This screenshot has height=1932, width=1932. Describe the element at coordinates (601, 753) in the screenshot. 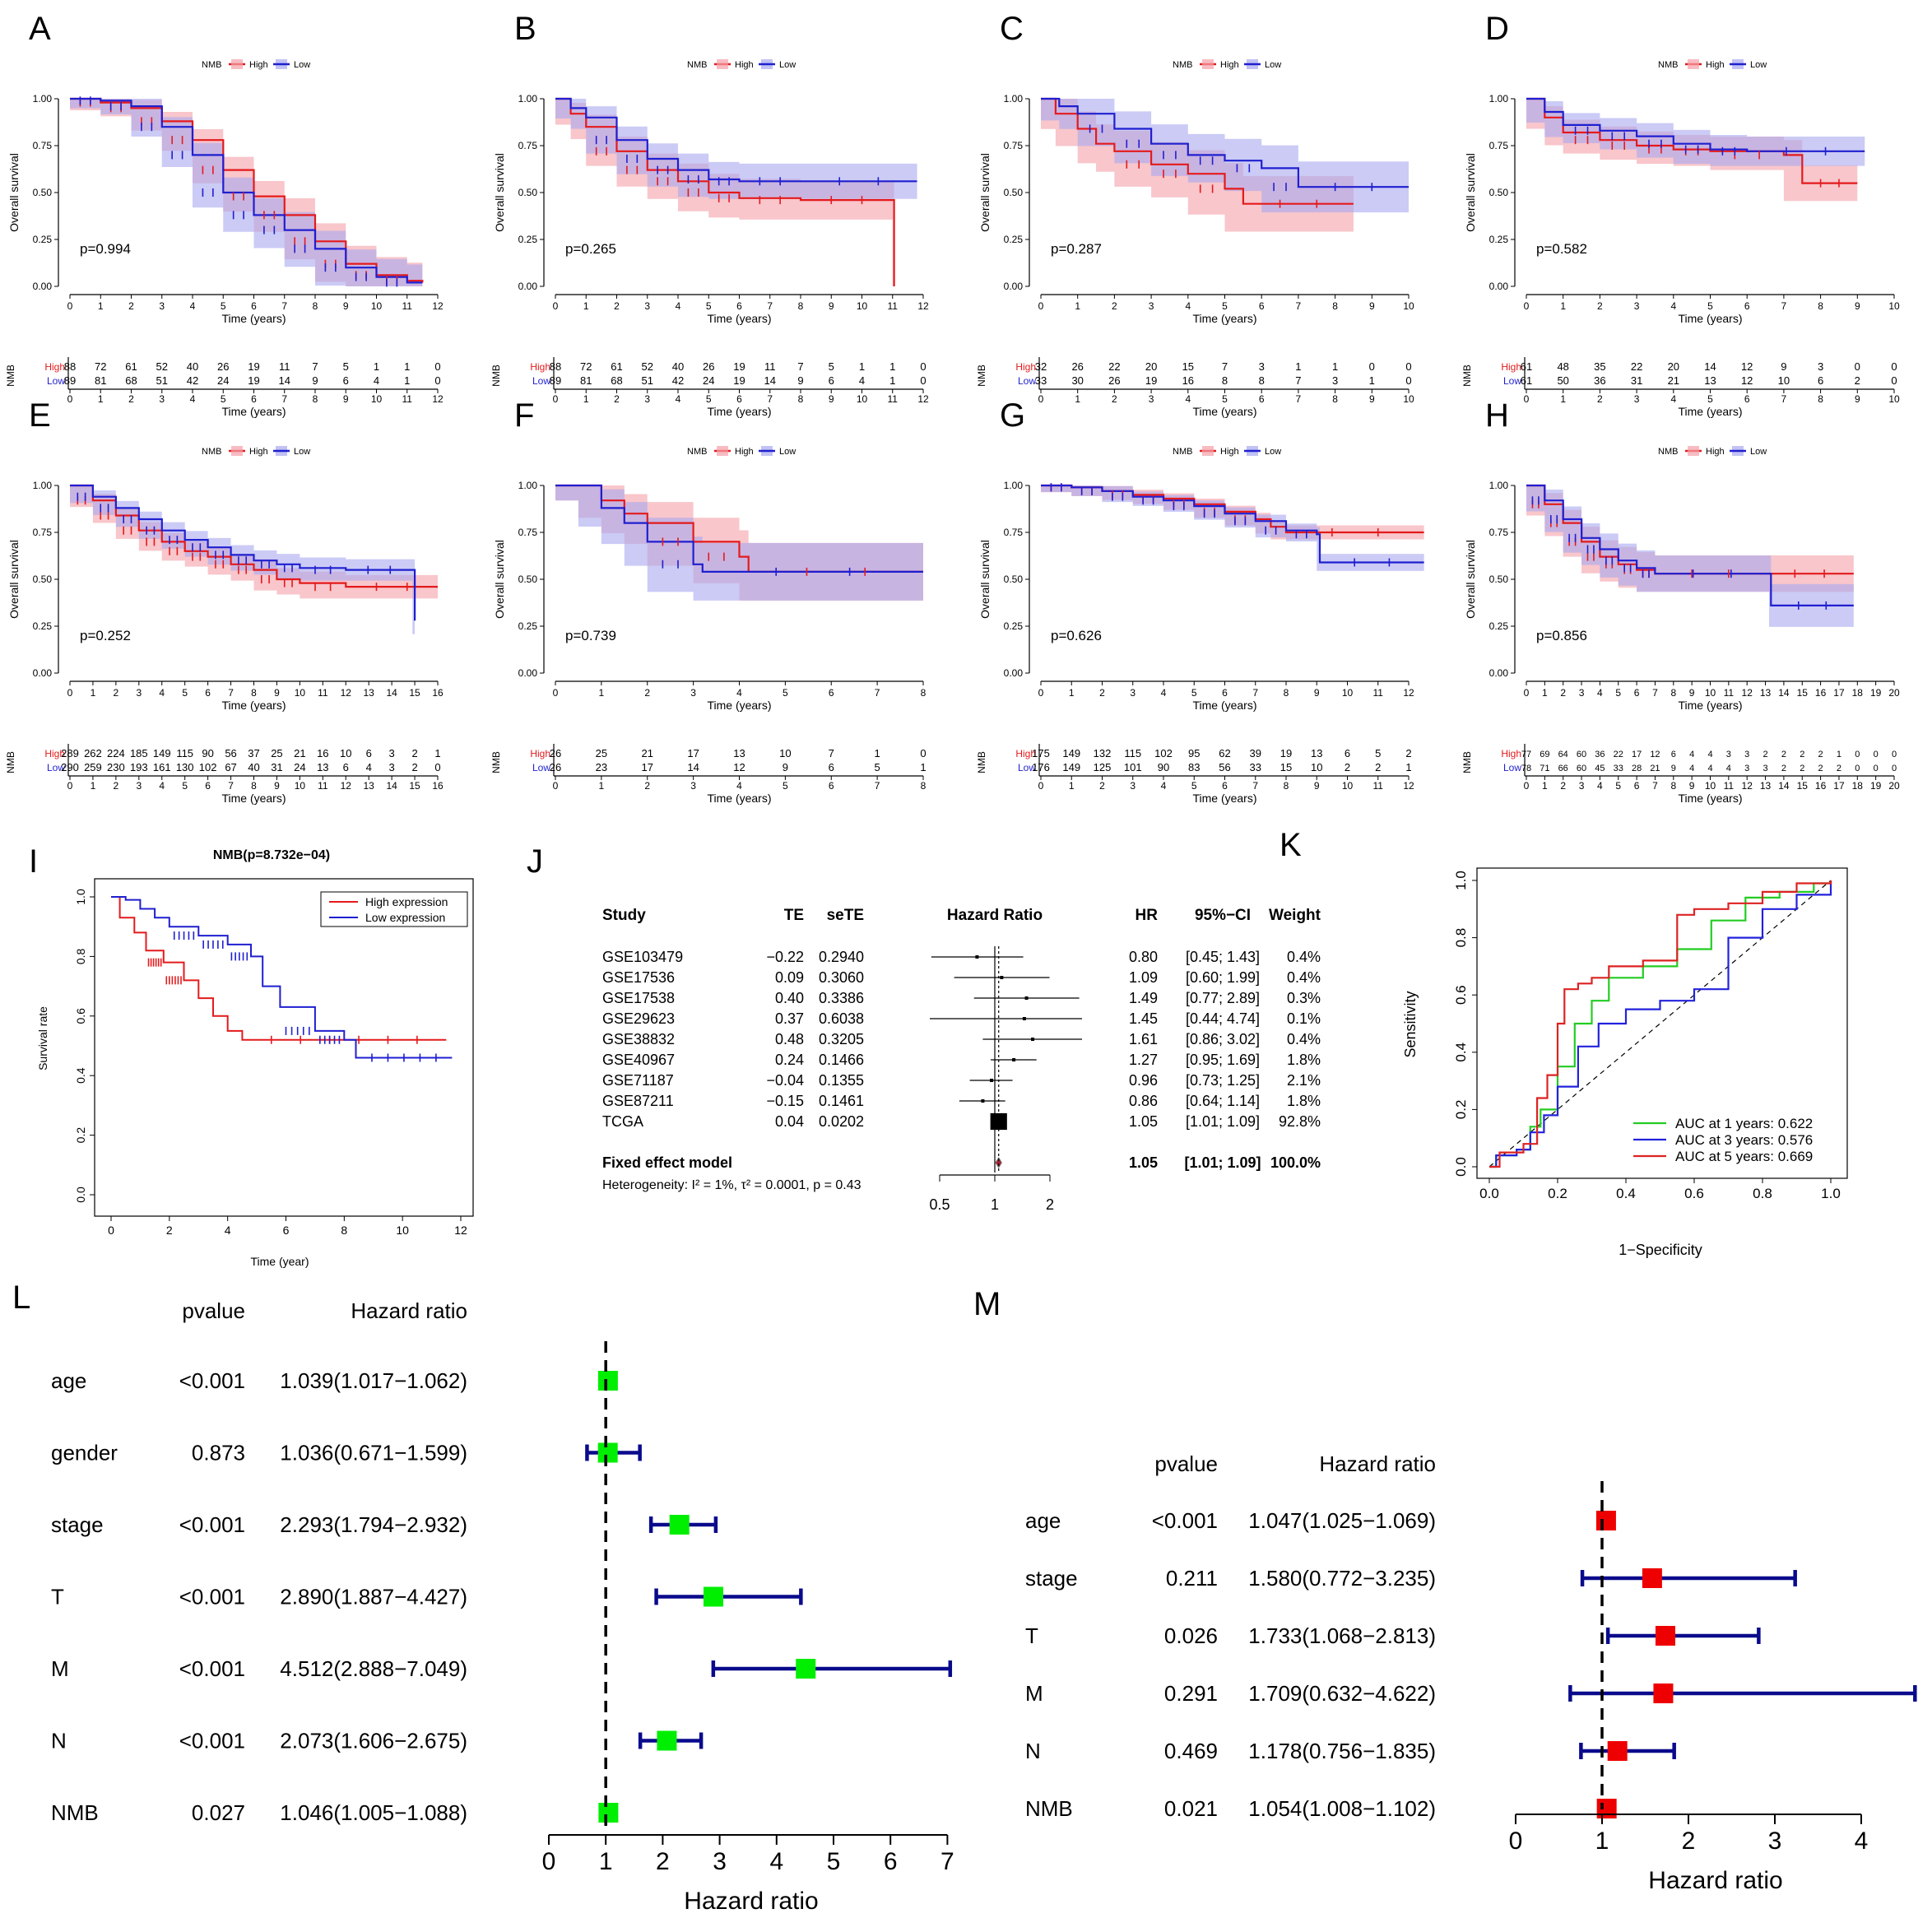

I see `risk-high-count: 25` at that location.